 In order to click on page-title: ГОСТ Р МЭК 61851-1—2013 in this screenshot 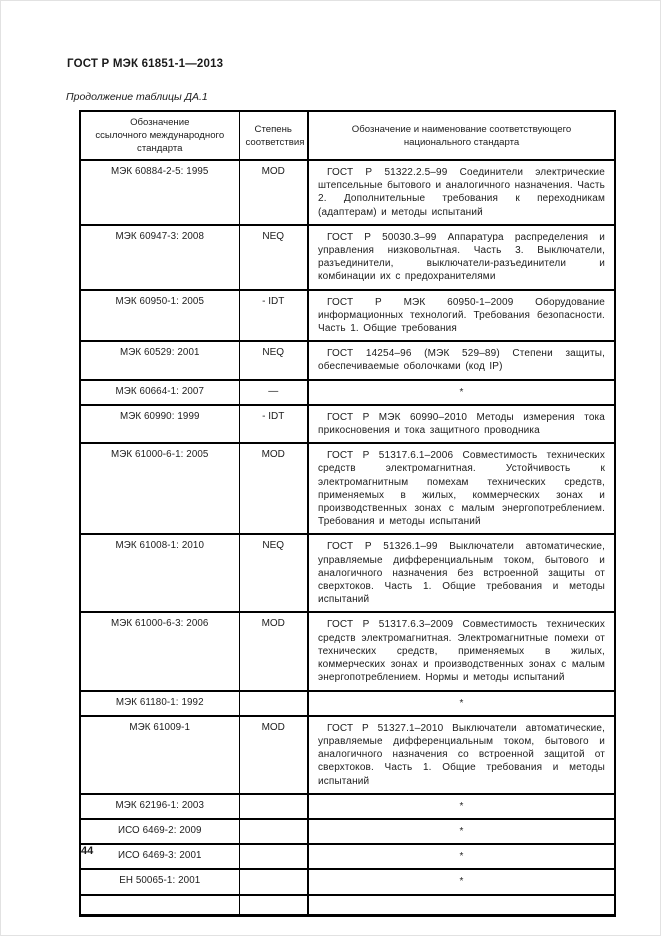, I will do `click(145, 64)`.